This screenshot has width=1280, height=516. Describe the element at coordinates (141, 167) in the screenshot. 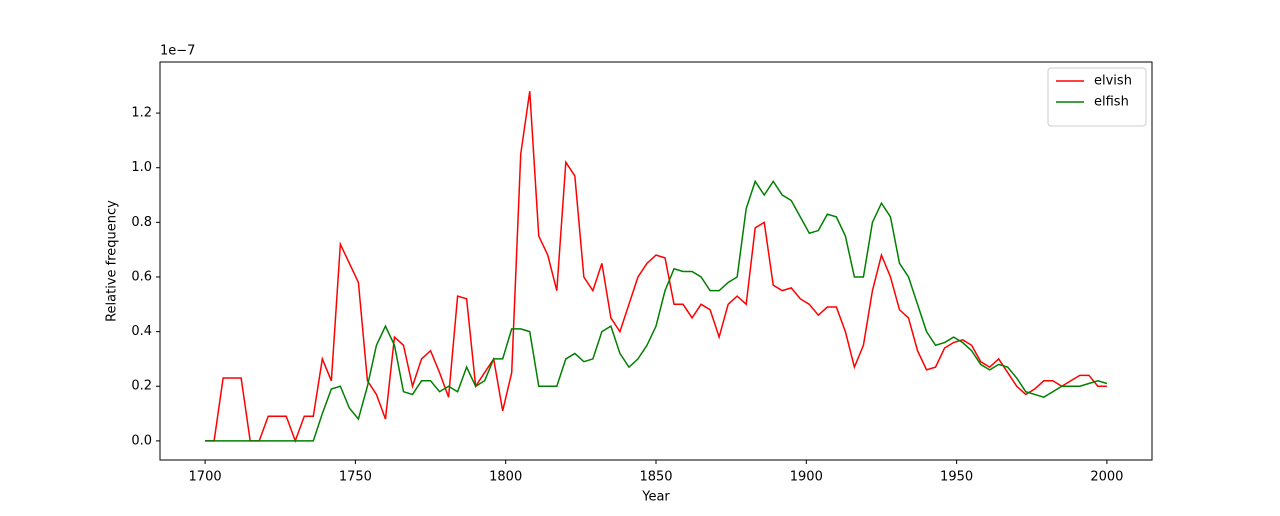

I see `y-tick-label: 1.0` at that location.